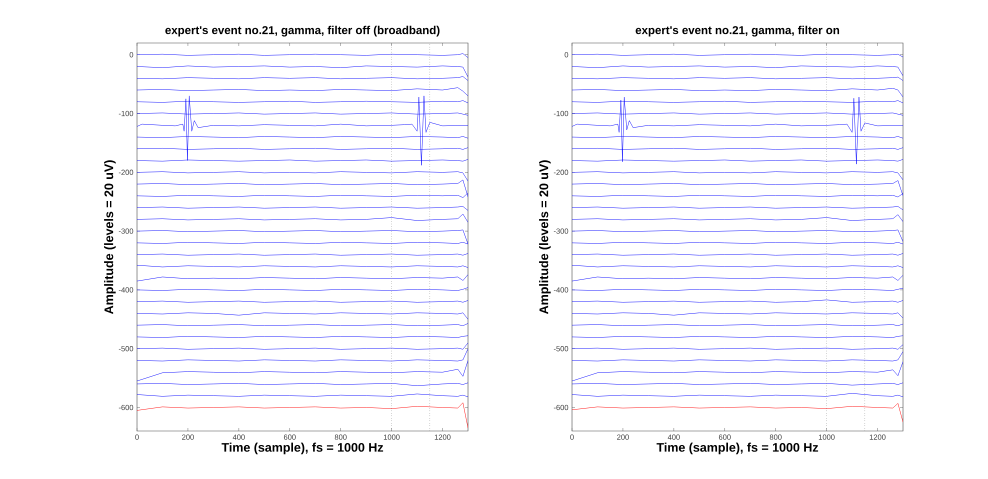 The height and width of the screenshot is (479, 988). What do you see at coordinates (302, 31) in the screenshot?
I see `chart-title: expert's event no.21, gamma, filter off (broadband)` at bounding box center [302, 31].